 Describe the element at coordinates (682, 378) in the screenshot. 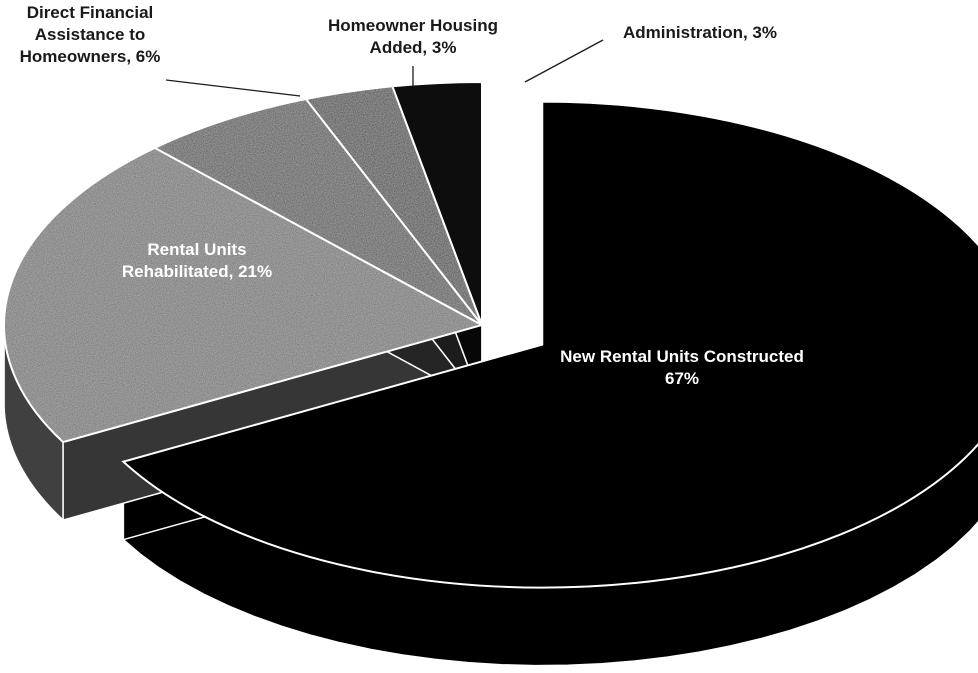

I see `label-line: 67%` at that location.